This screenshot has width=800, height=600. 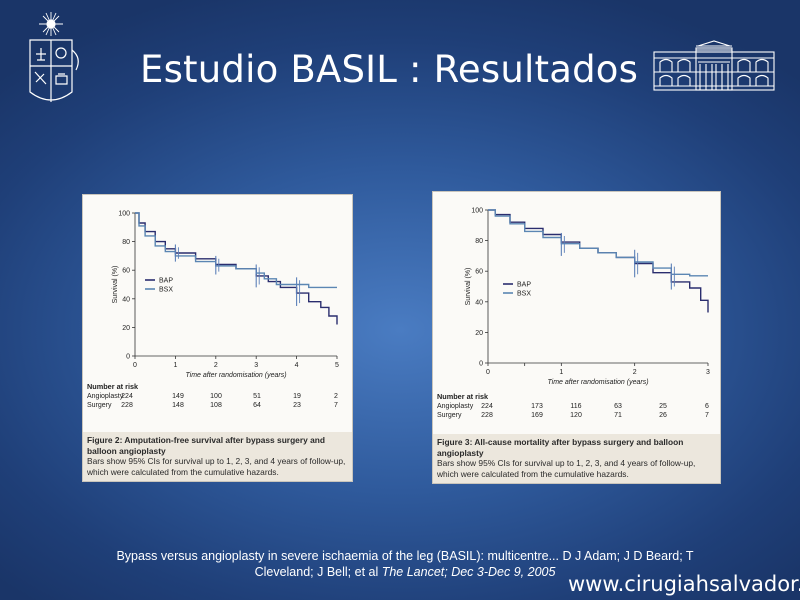 What do you see at coordinates (537, 415) in the screenshot?
I see `risk-cell: 169` at bounding box center [537, 415].